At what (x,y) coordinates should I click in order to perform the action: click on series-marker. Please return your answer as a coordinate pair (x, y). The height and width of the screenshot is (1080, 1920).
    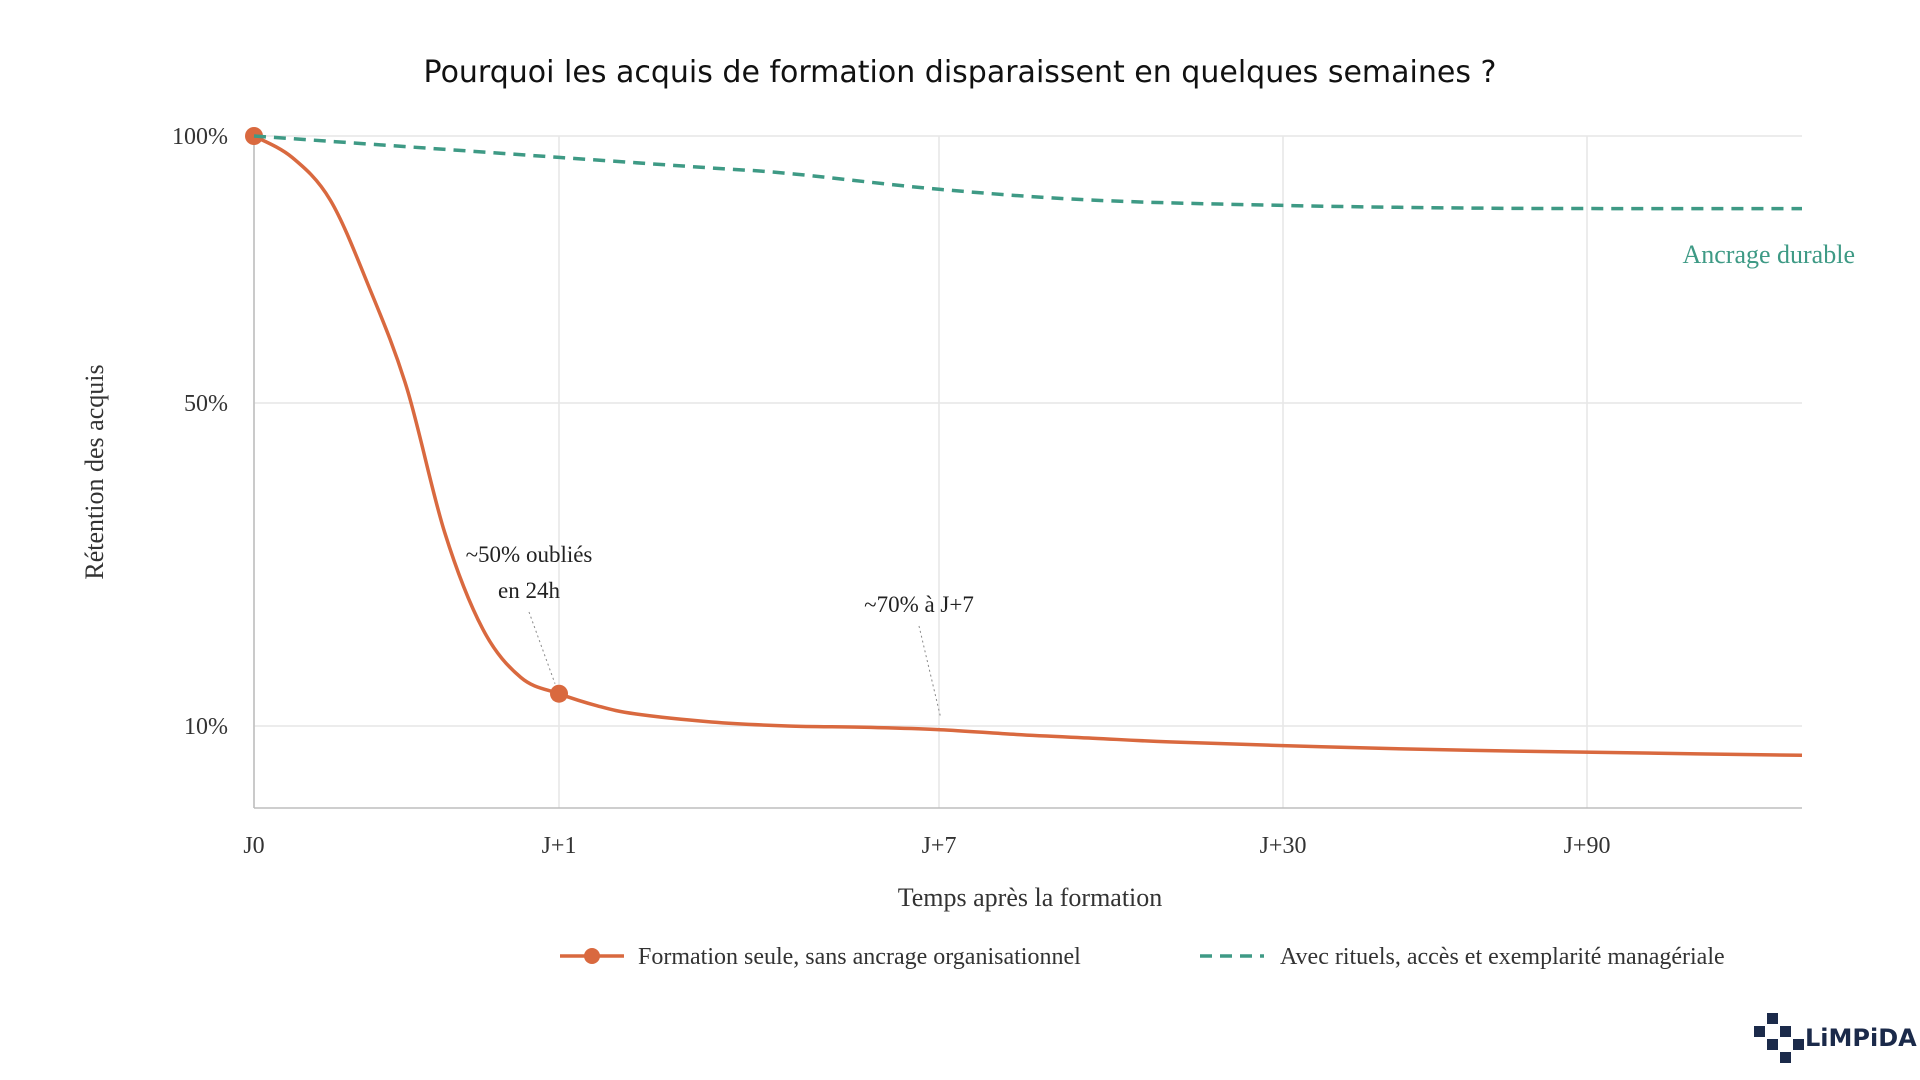
    Looking at the image, I should click on (559, 693).